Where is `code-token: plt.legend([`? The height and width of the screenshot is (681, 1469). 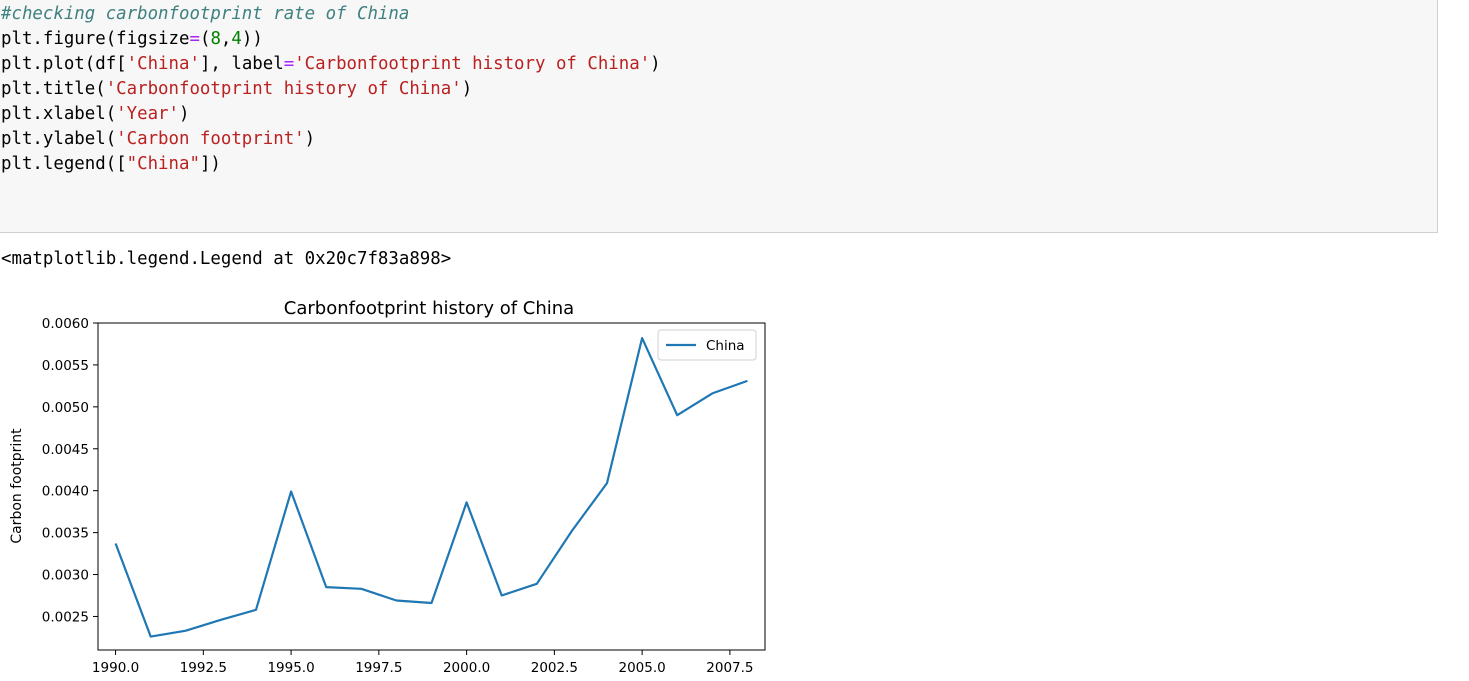 code-token: plt.legend([ is located at coordinates (64, 164).